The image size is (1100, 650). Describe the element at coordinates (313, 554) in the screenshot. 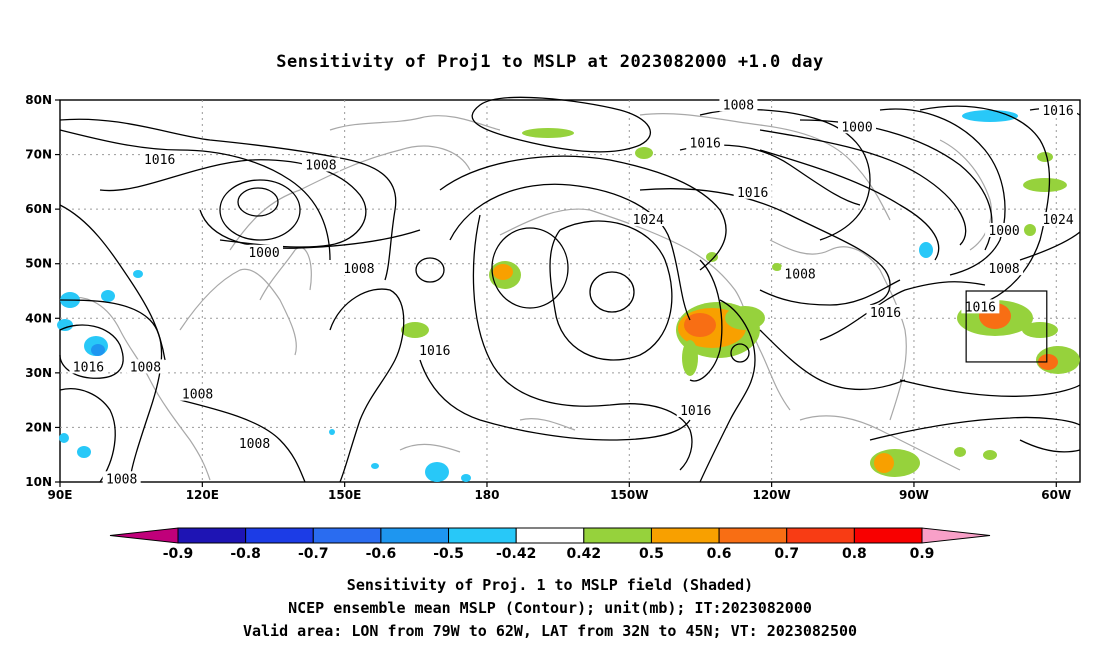

I see `colorbar-label: -0.7` at that location.